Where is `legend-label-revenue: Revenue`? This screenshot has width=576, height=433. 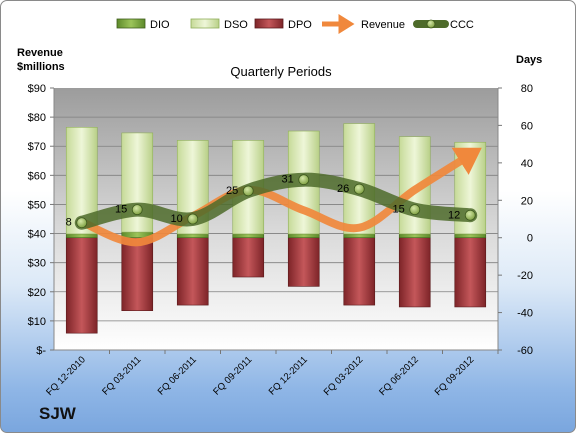
legend-label-revenue: Revenue is located at coordinates (383, 25).